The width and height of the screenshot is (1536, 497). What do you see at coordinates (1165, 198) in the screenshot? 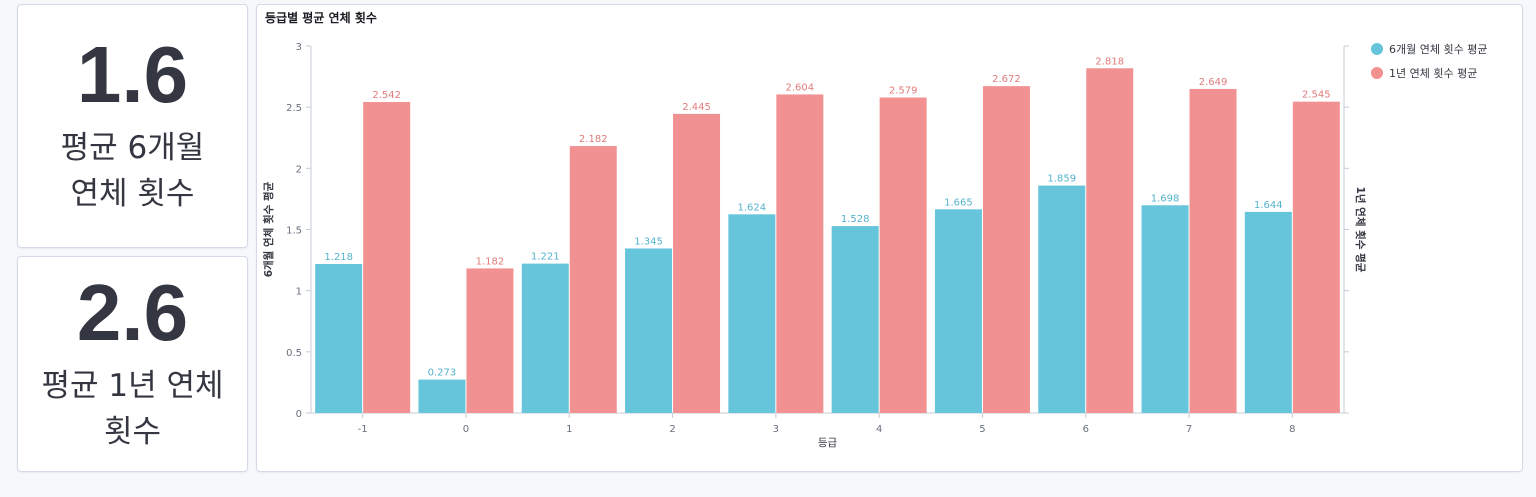
I see `bar-value-label: 1.698` at bounding box center [1165, 198].